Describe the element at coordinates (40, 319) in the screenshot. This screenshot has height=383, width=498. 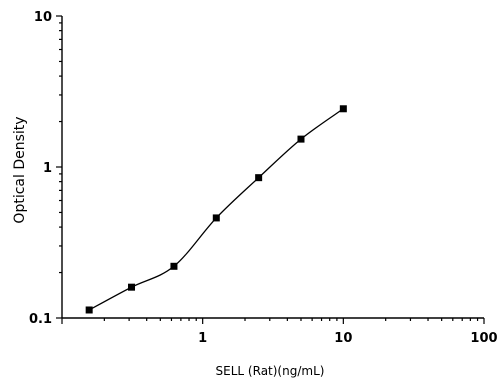
I see `y-tick-label: 0.1` at that location.